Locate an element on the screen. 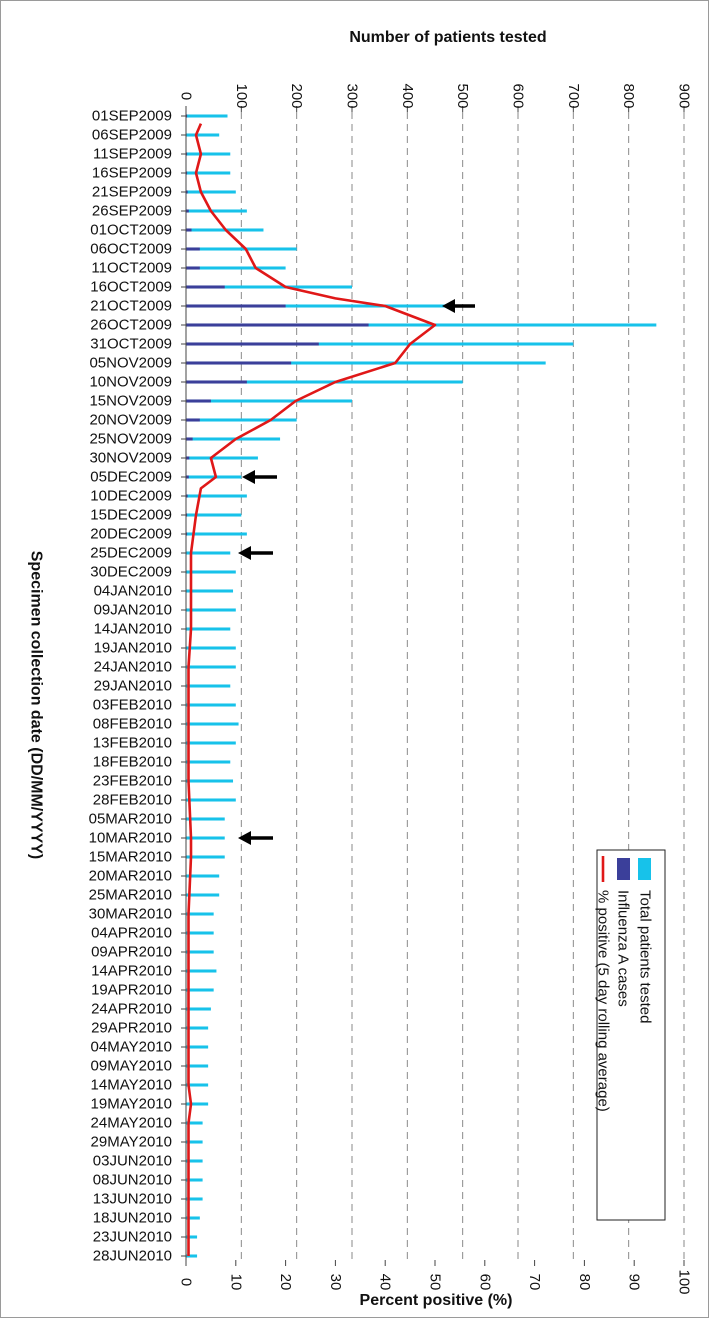  date-tick-label: 06OCT2009 is located at coordinates (131, 249).